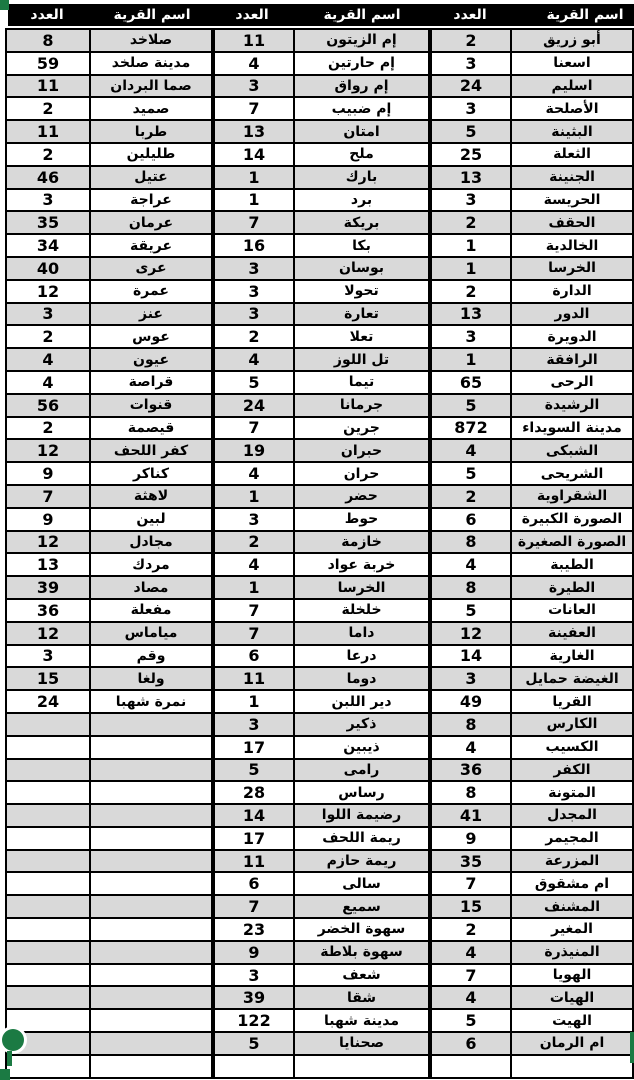 This screenshot has height=1080, width=634. What do you see at coordinates (572, 656) in the screenshot?
I see `village-name-cell: الغارية` at bounding box center [572, 656].